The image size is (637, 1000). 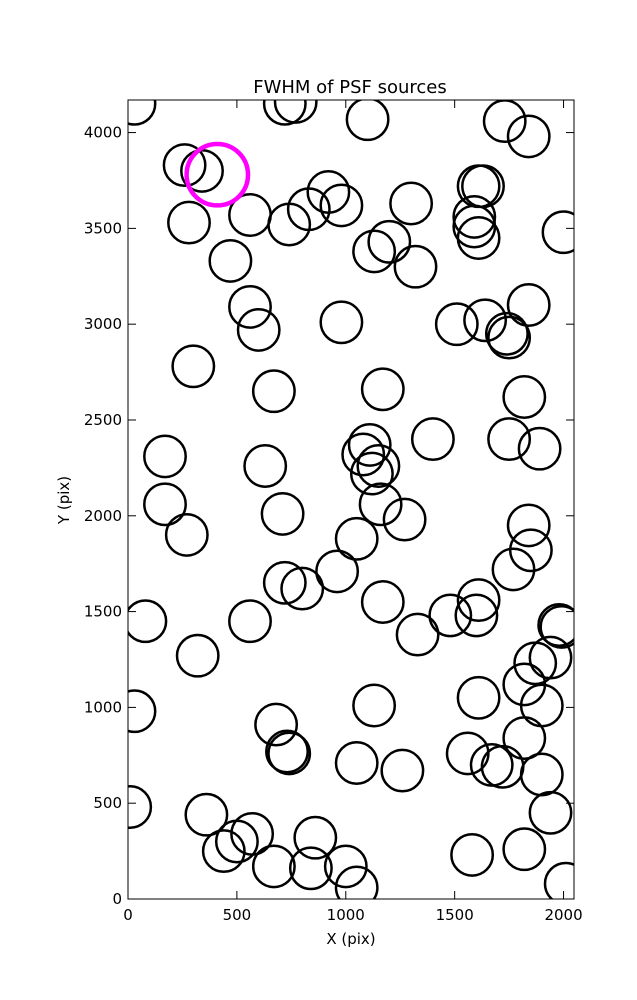 What do you see at coordinates (103, 228) in the screenshot?
I see `y-tick-label: 3500` at bounding box center [103, 228].